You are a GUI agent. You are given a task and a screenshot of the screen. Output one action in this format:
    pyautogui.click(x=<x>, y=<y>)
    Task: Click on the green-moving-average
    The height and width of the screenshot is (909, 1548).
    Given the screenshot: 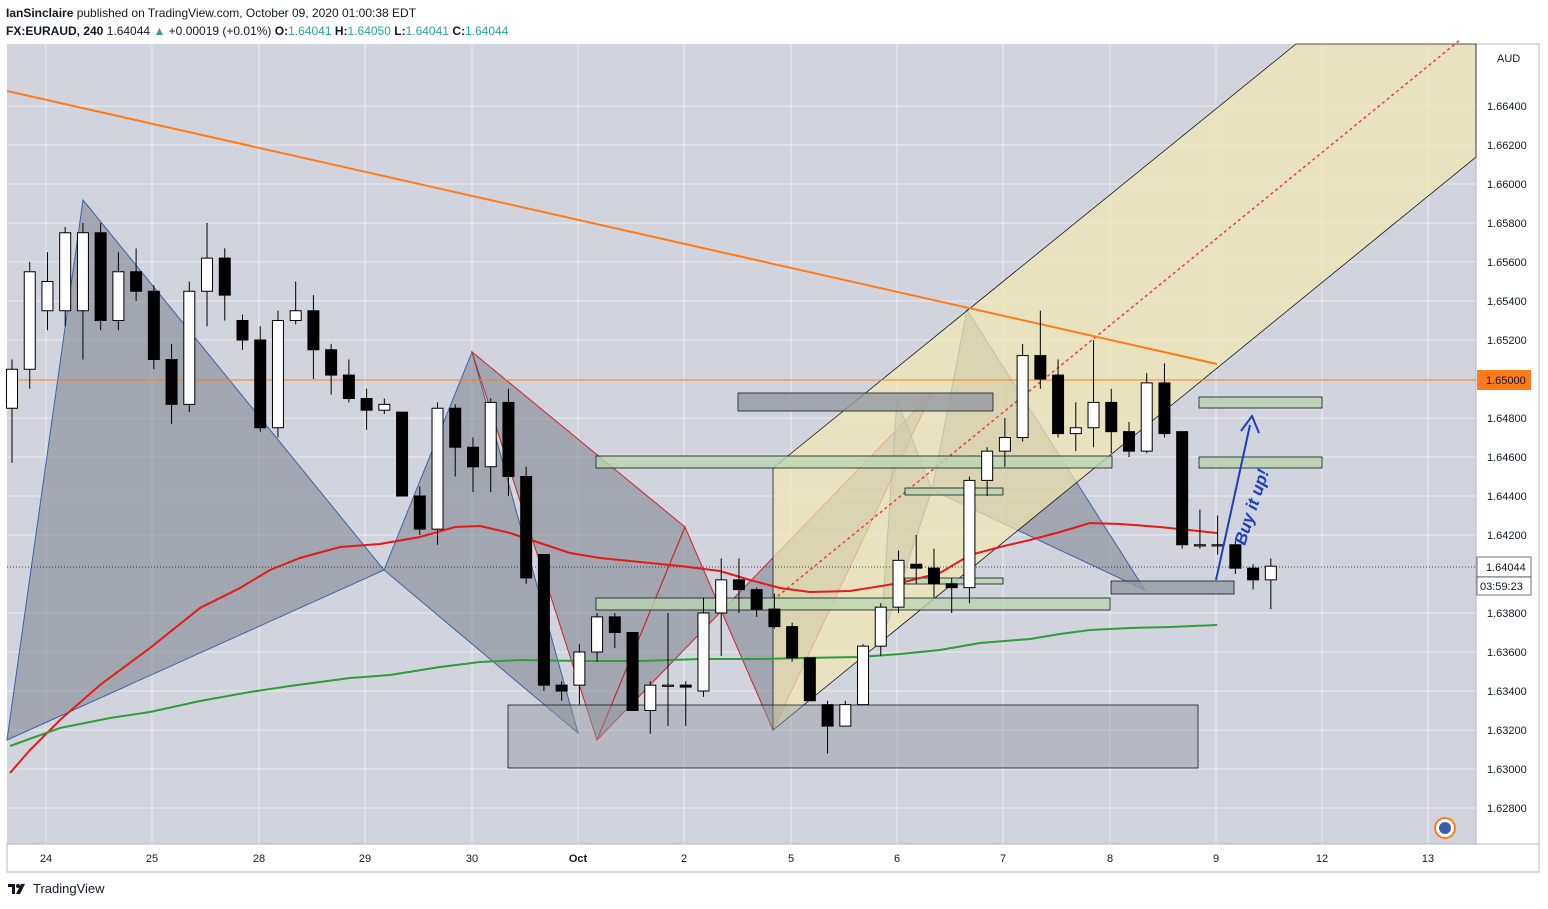 What is the action you would take?
    pyautogui.click(x=613, y=685)
    